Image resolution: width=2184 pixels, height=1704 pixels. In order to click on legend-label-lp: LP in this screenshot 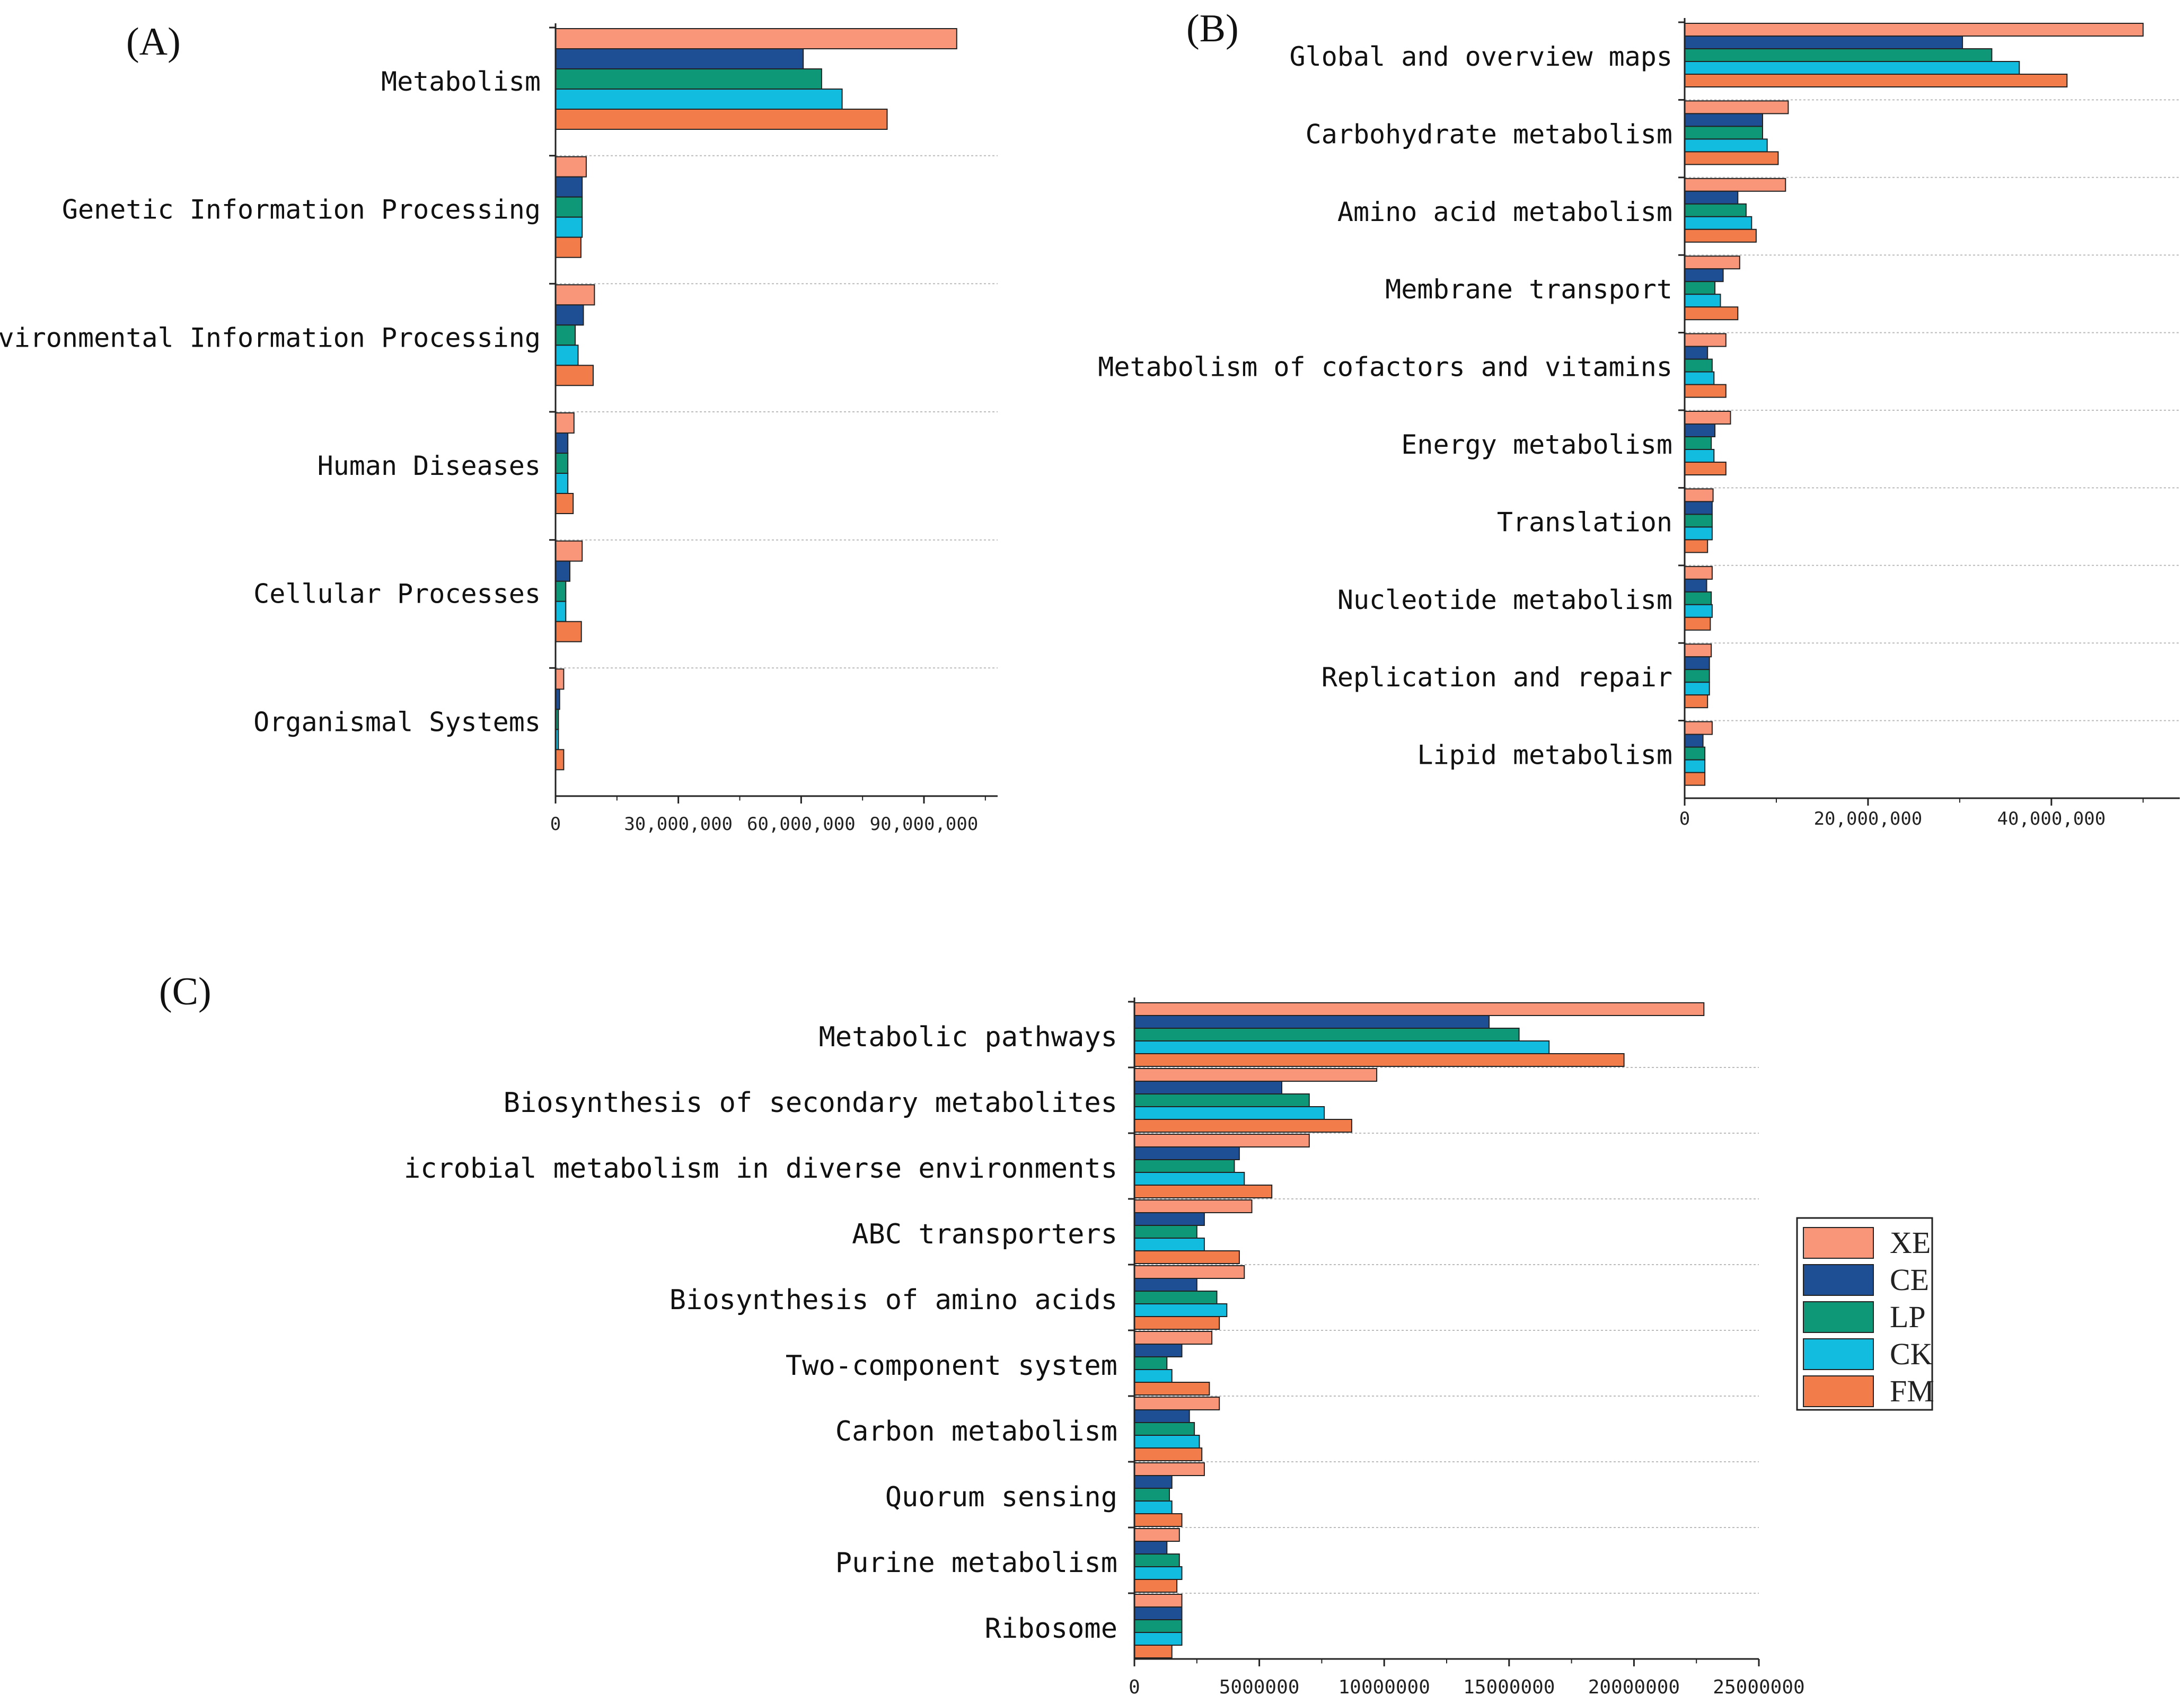, I will do `click(1908, 1317)`.